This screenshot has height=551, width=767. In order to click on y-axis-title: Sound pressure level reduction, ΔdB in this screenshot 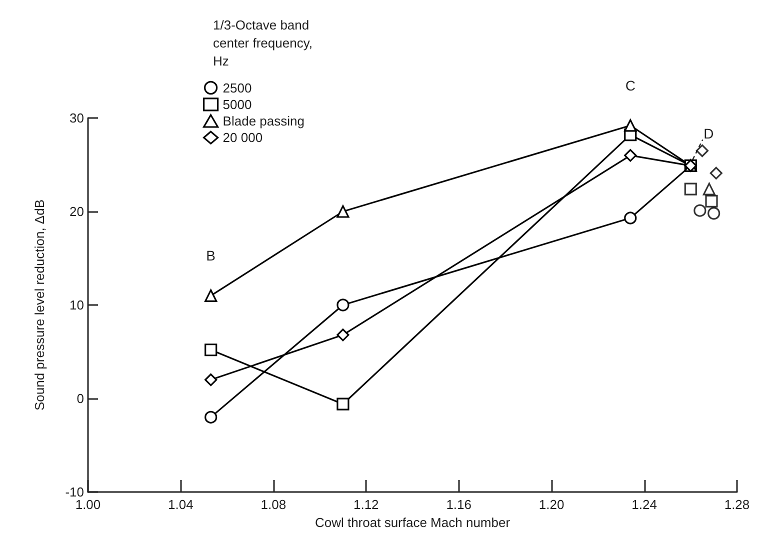, I will do `click(39, 305)`.